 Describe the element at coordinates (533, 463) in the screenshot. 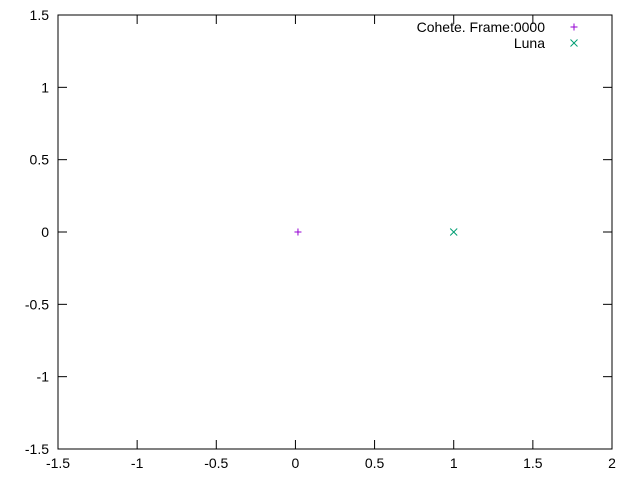

I see `x-tick-label: 1.5` at that location.